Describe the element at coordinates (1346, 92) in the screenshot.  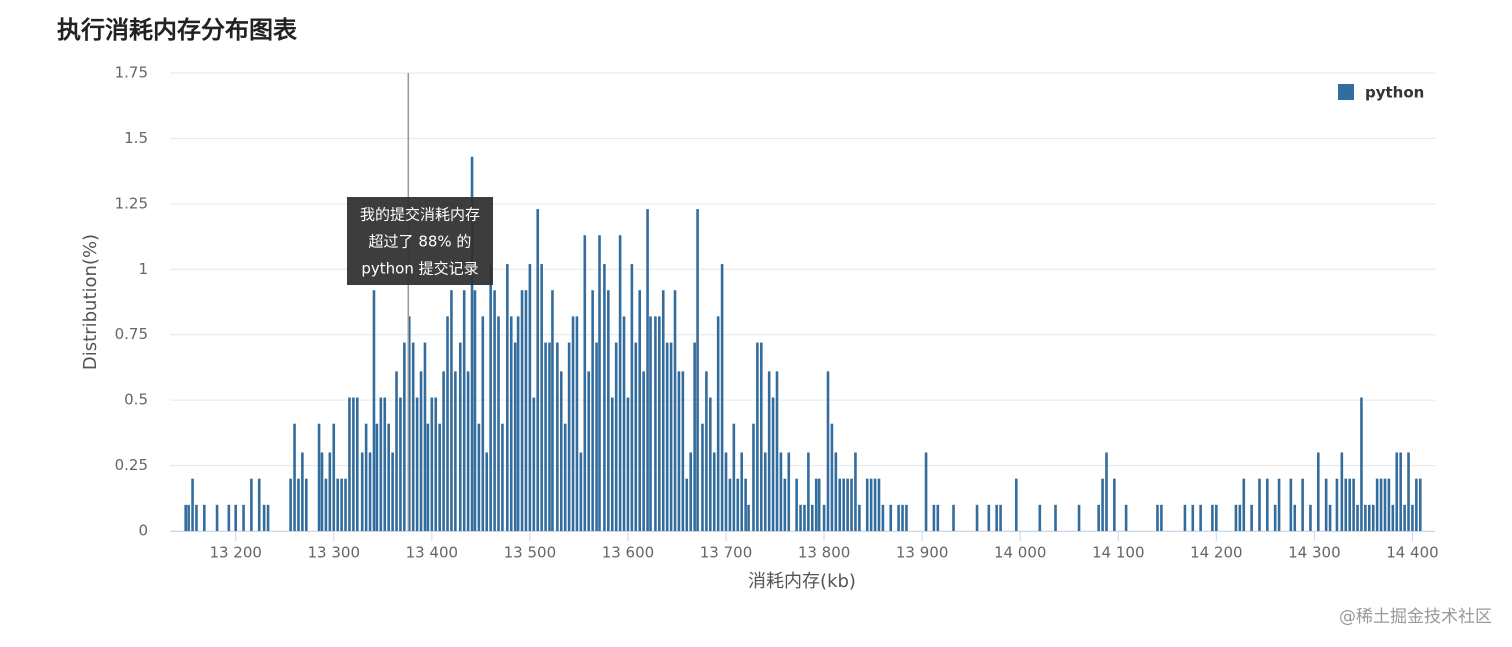
I see `legend-swatch` at that location.